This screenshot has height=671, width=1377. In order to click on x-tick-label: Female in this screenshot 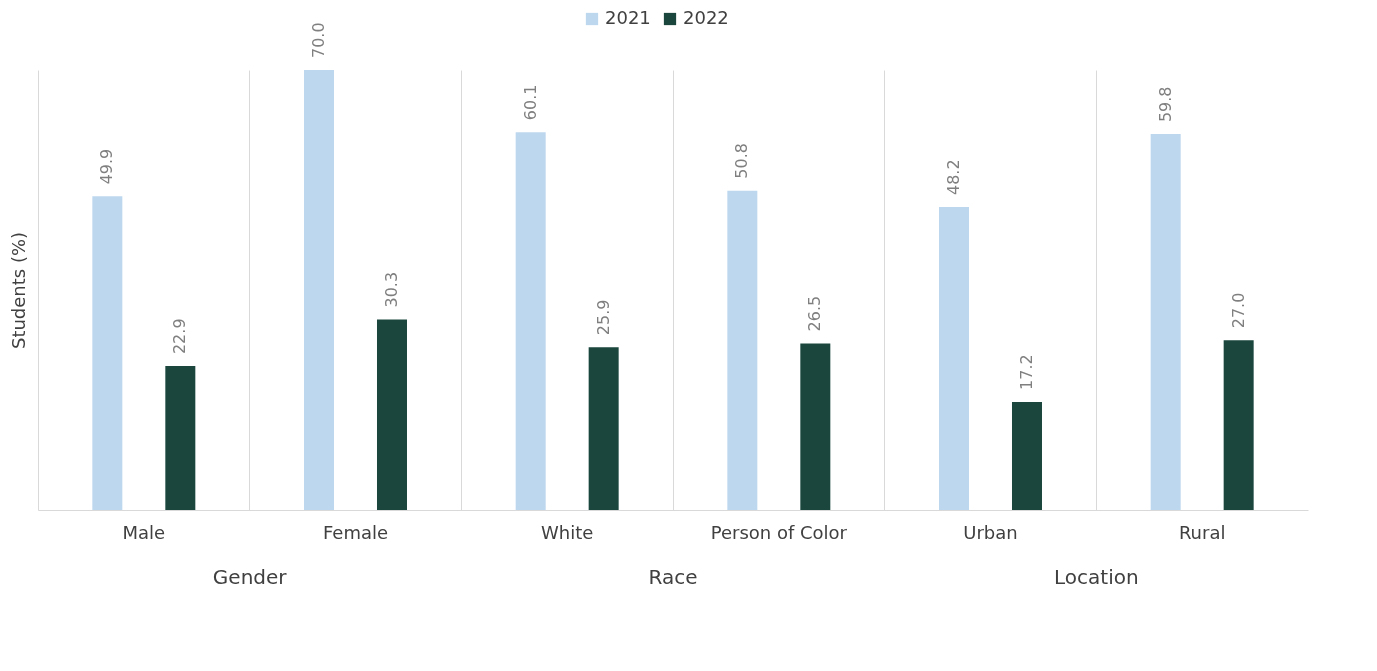, I will do `click(355, 532)`.